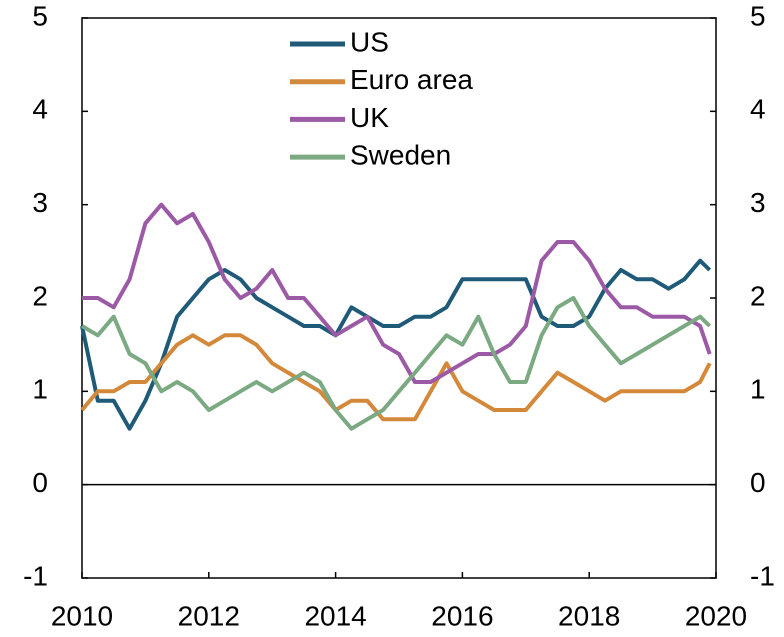 This screenshot has height=637, width=784. What do you see at coordinates (758, 389) in the screenshot?
I see `y2-tick-label: 1` at bounding box center [758, 389].